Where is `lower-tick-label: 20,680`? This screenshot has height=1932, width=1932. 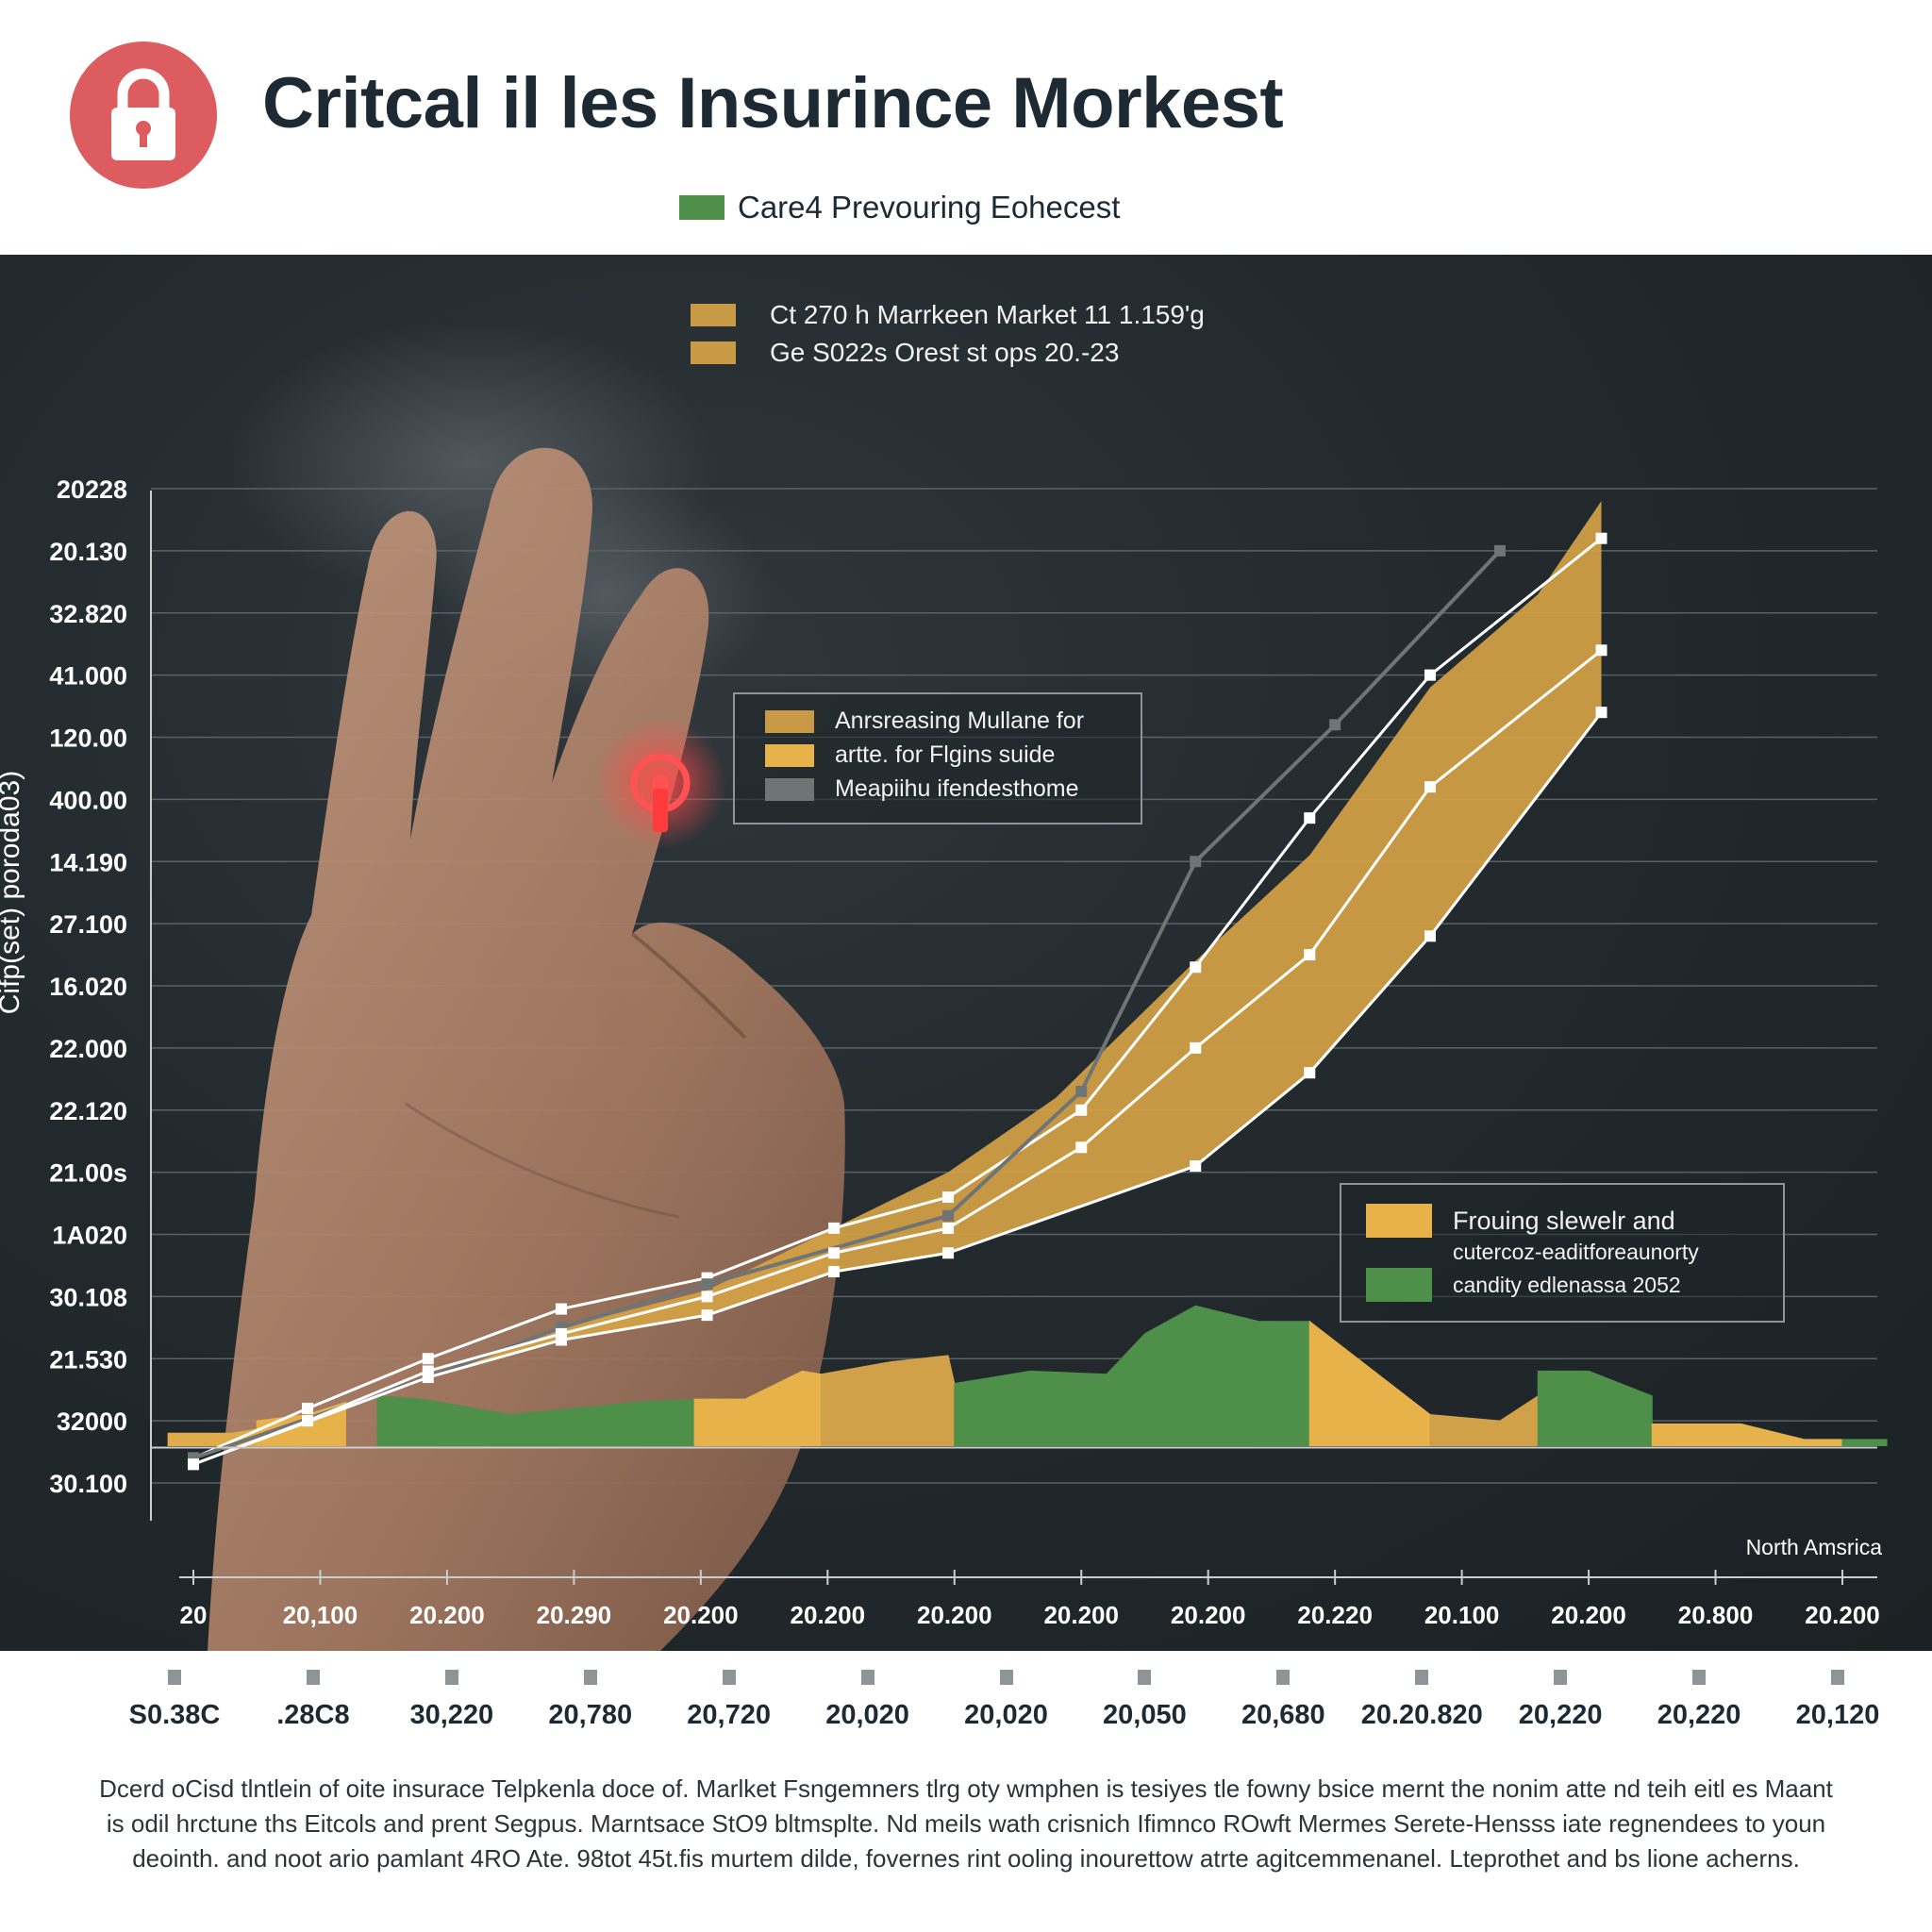
lower-tick-label: 20,680 is located at coordinates (1283, 1715).